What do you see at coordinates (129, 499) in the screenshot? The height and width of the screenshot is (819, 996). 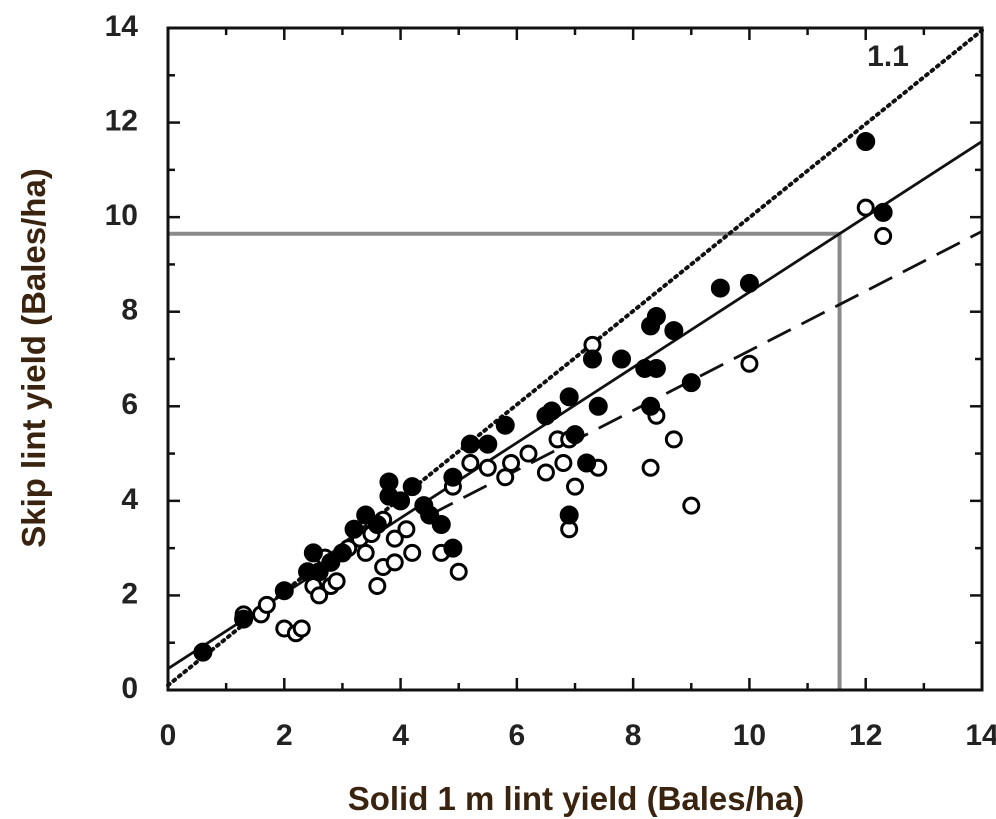 I see `y-tick-label: 4` at bounding box center [129, 499].